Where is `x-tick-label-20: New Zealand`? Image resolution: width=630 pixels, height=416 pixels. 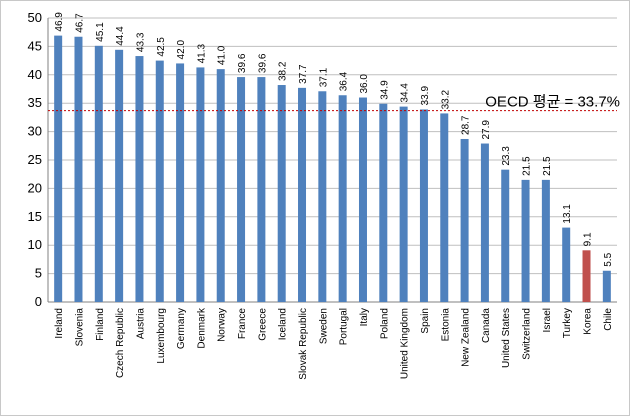
x-tick-label-20: New Zealand is located at coordinates (466, 337).